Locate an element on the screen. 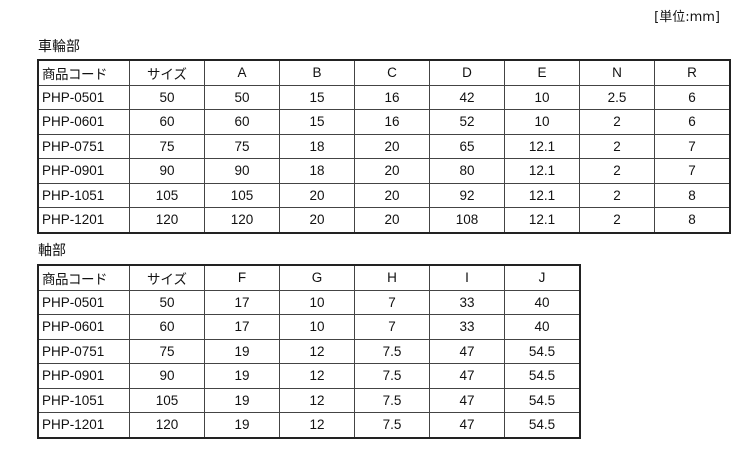 This screenshot has width=750, height=450. column-header: D is located at coordinates (467, 72).